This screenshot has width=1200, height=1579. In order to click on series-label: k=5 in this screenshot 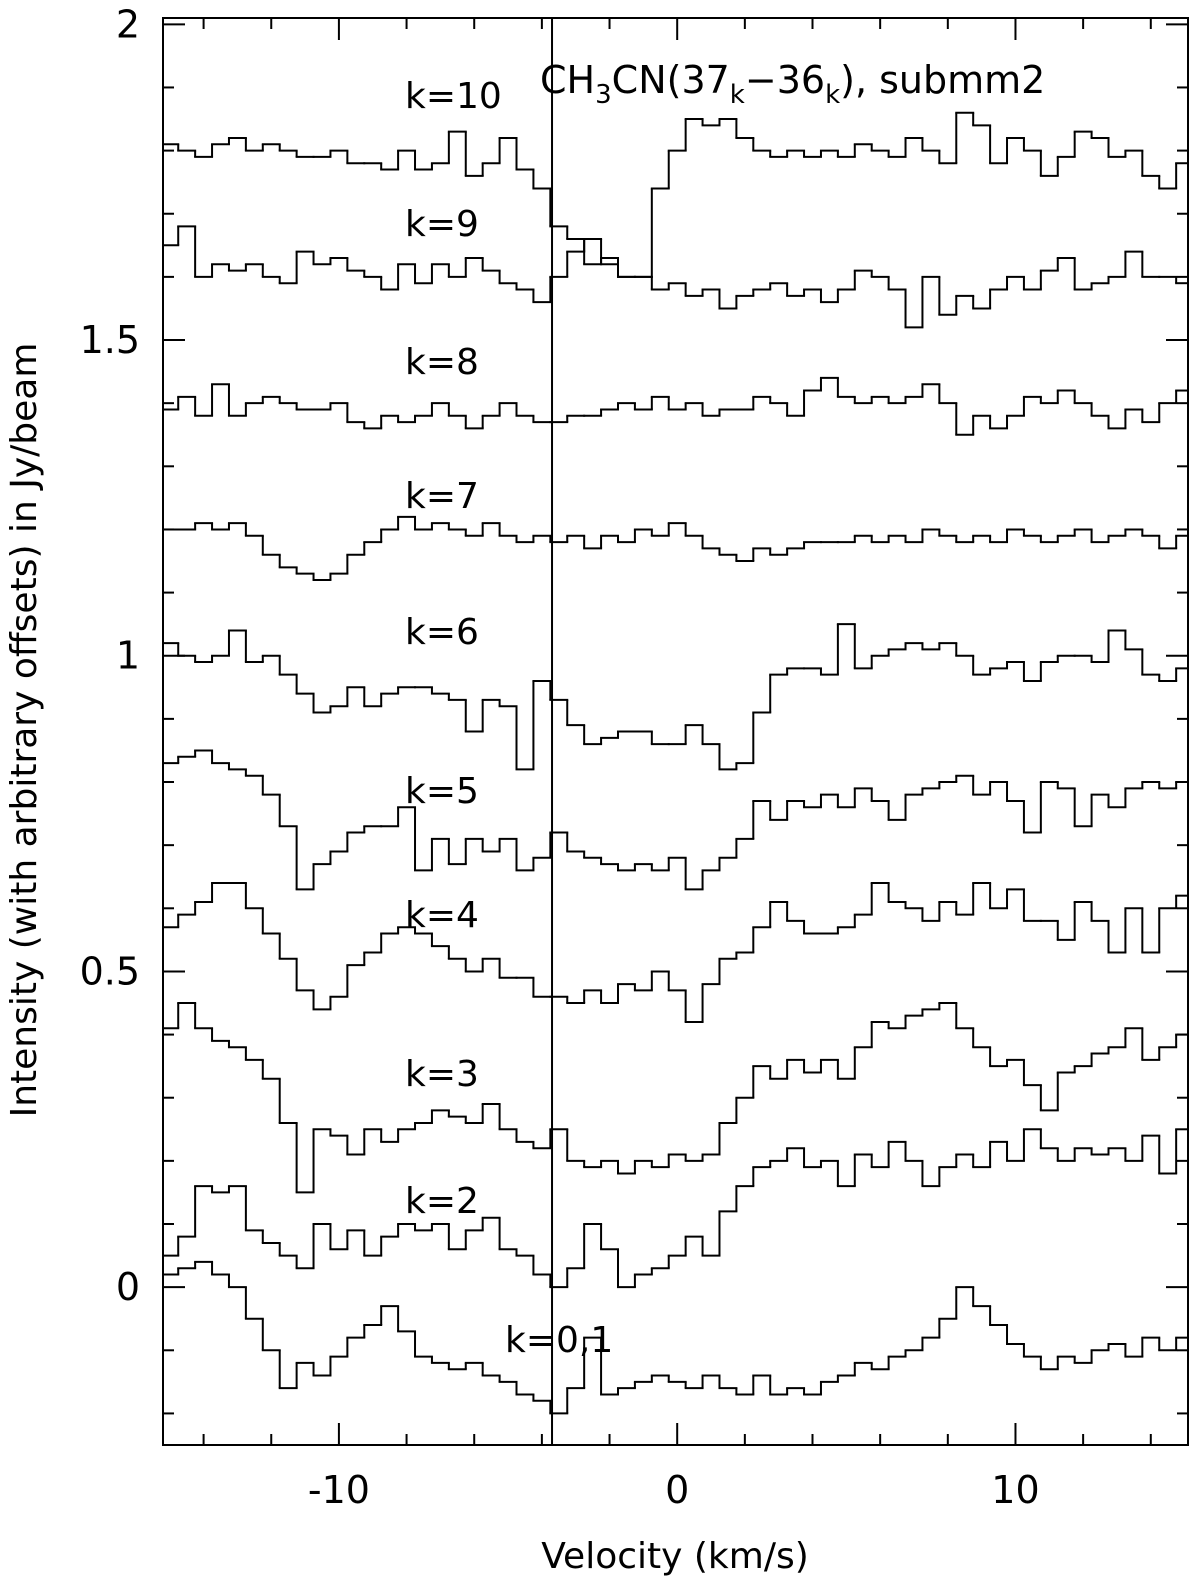, I will do `click(442, 791)`.